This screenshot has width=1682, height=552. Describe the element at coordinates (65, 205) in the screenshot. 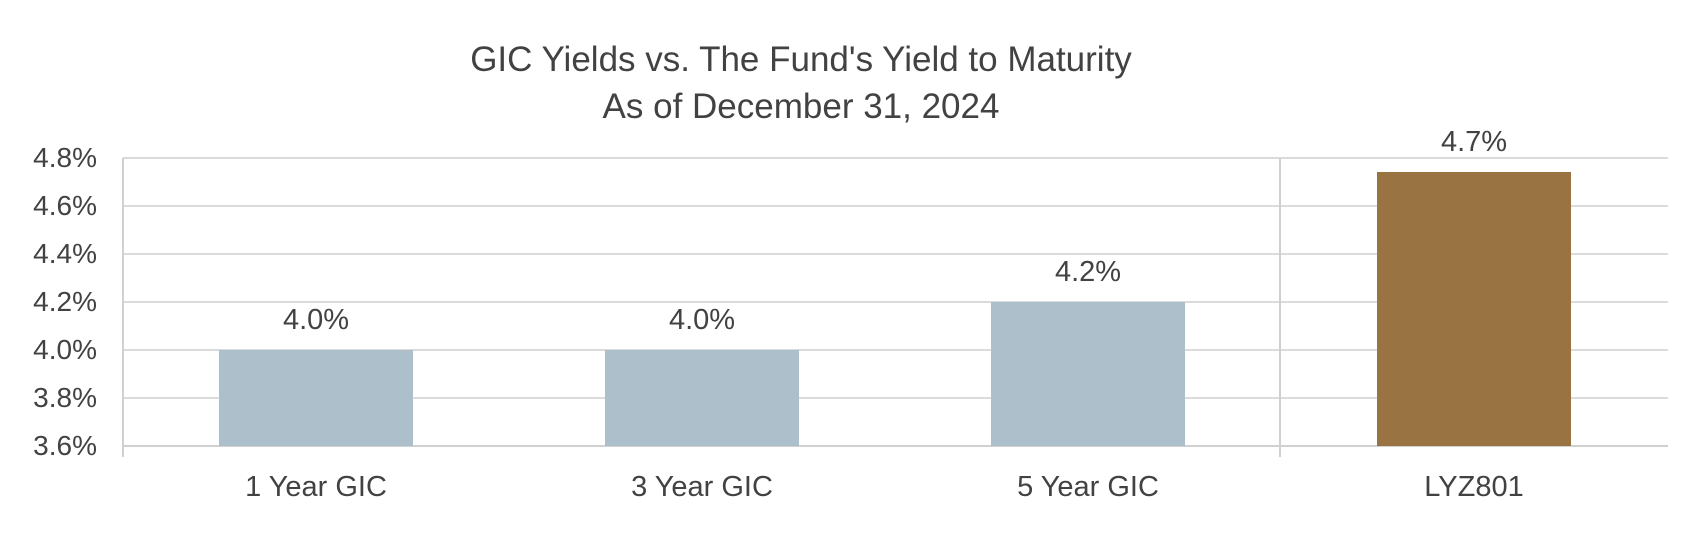

I see `y-tick-label: 4.6%` at that location.